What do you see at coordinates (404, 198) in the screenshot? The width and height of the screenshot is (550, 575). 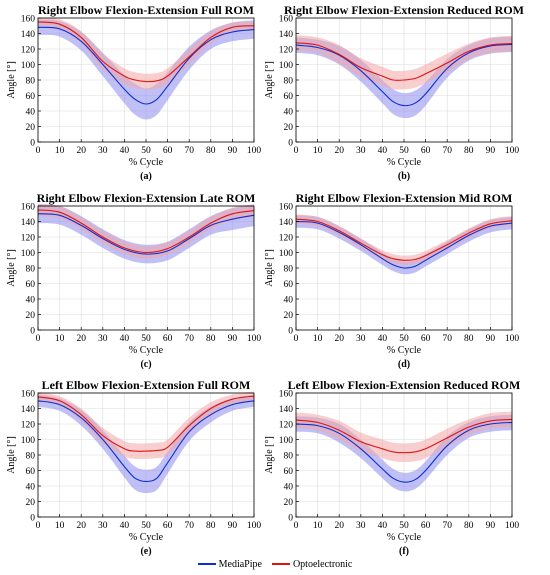 I see `panel-title: Right Elbow Flexion-Extension Mid ROM` at bounding box center [404, 198].